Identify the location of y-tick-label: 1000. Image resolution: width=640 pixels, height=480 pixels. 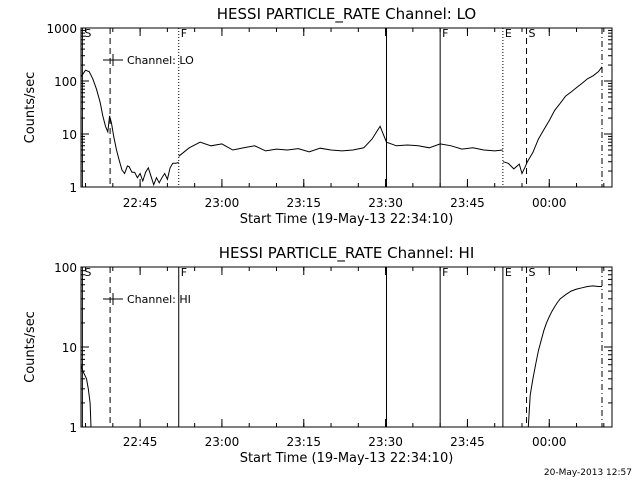
(61, 29).